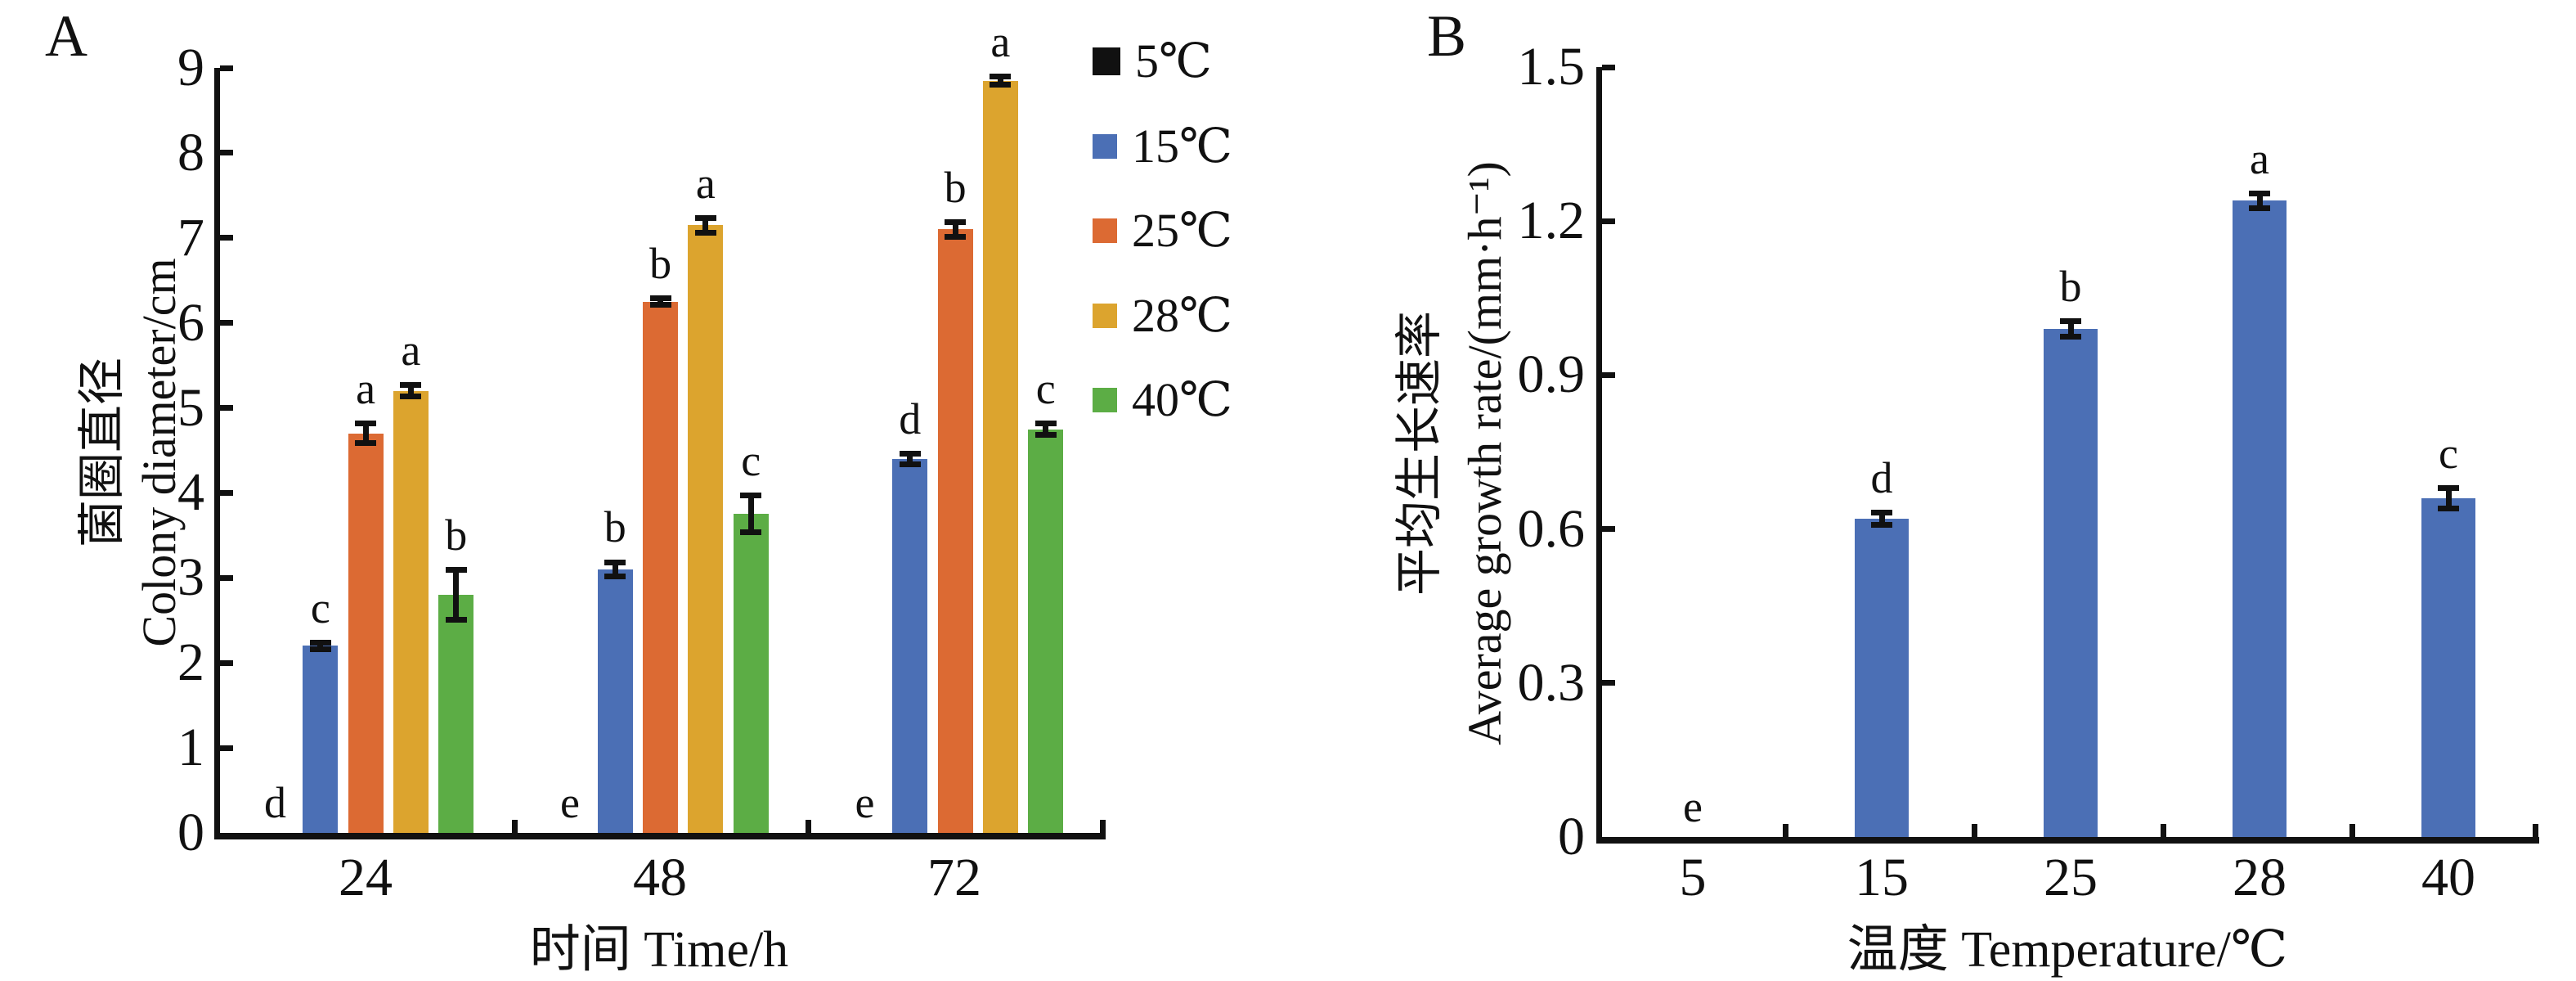 Image resolution: width=2576 pixels, height=981 pixels. What do you see at coordinates (1182, 146) in the screenshot?
I see `legend-label-15℃: 15℃` at bounding box center [1182, 146].